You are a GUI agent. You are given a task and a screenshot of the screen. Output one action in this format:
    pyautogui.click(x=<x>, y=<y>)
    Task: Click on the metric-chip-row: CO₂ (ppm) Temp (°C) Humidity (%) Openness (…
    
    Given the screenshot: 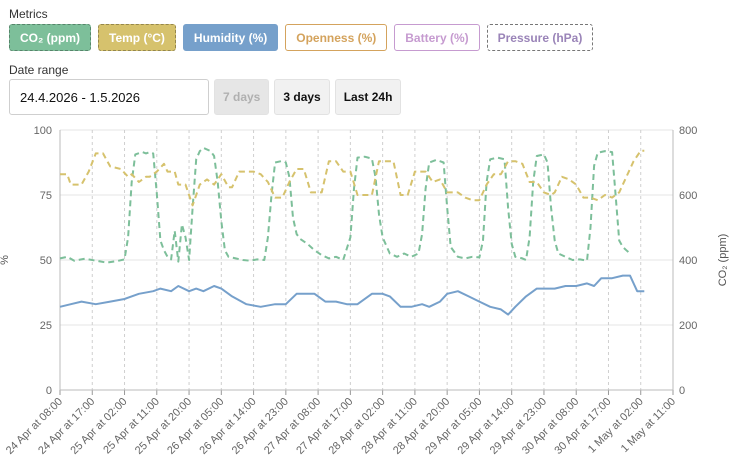 What is the action you would take?
    pyautogui.click(x=301, y=37)
    